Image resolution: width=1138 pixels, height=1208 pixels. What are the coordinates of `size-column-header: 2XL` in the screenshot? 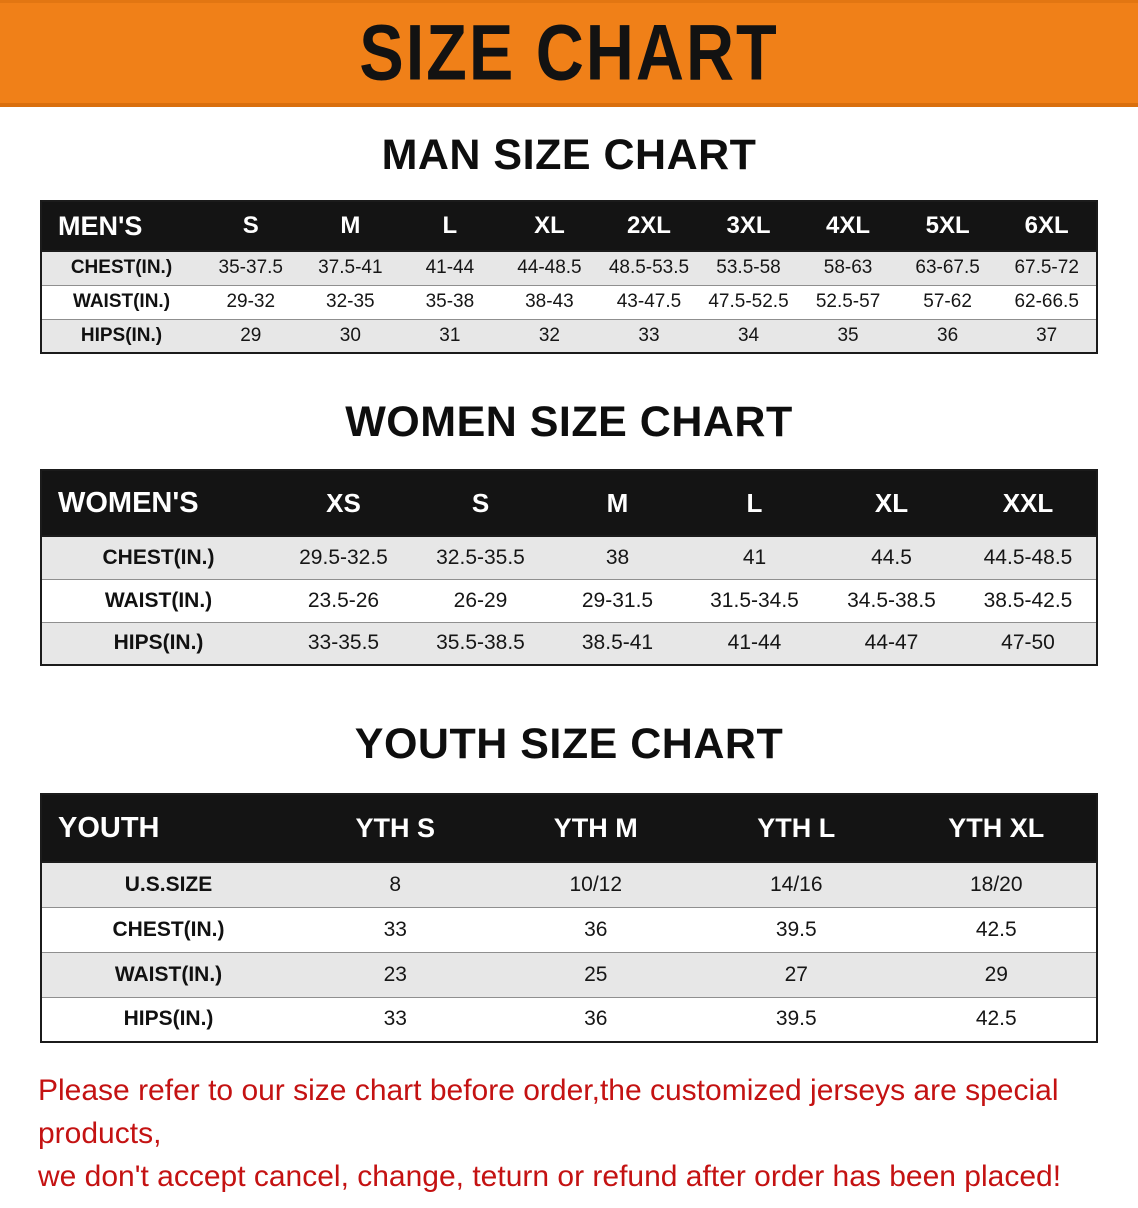 It's located at (649, 226).